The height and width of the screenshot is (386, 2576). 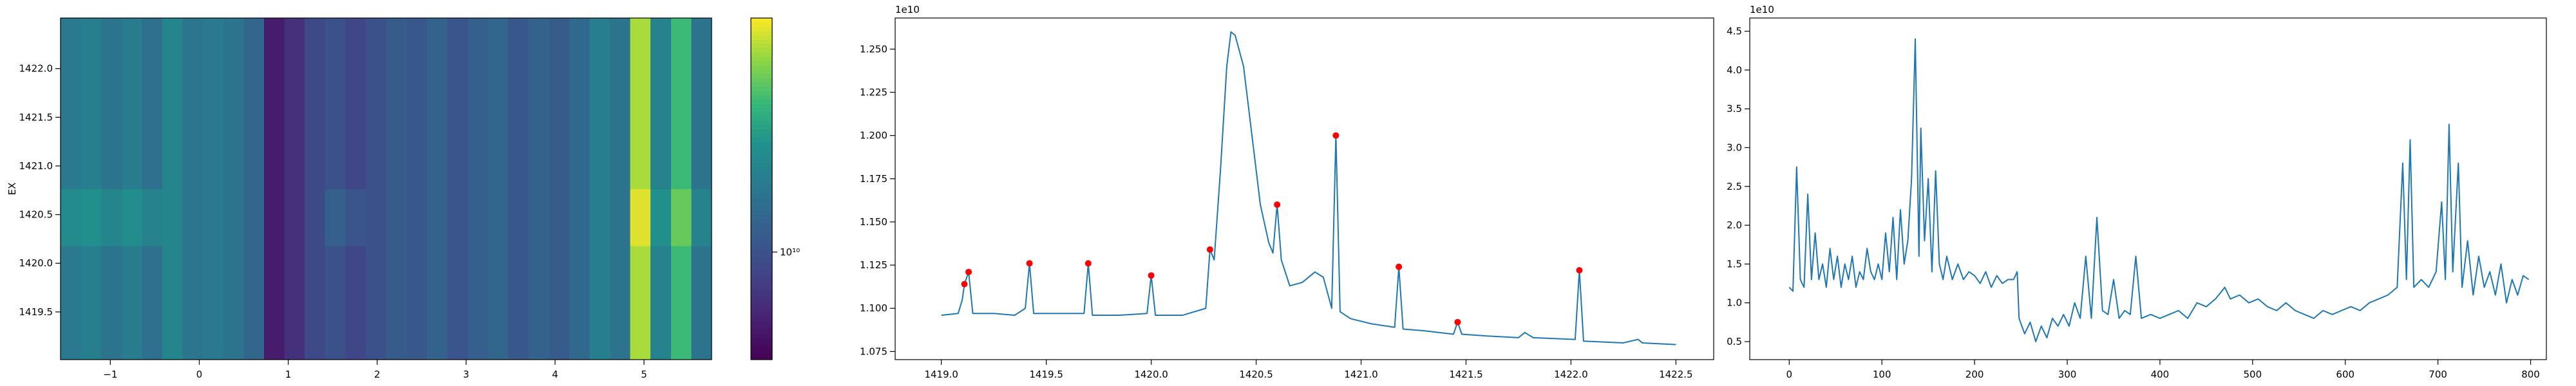 What do you see at coordinates (761, 188) in the screenshot?
I see `colorbar-frame` at bounding box center [761, 188].